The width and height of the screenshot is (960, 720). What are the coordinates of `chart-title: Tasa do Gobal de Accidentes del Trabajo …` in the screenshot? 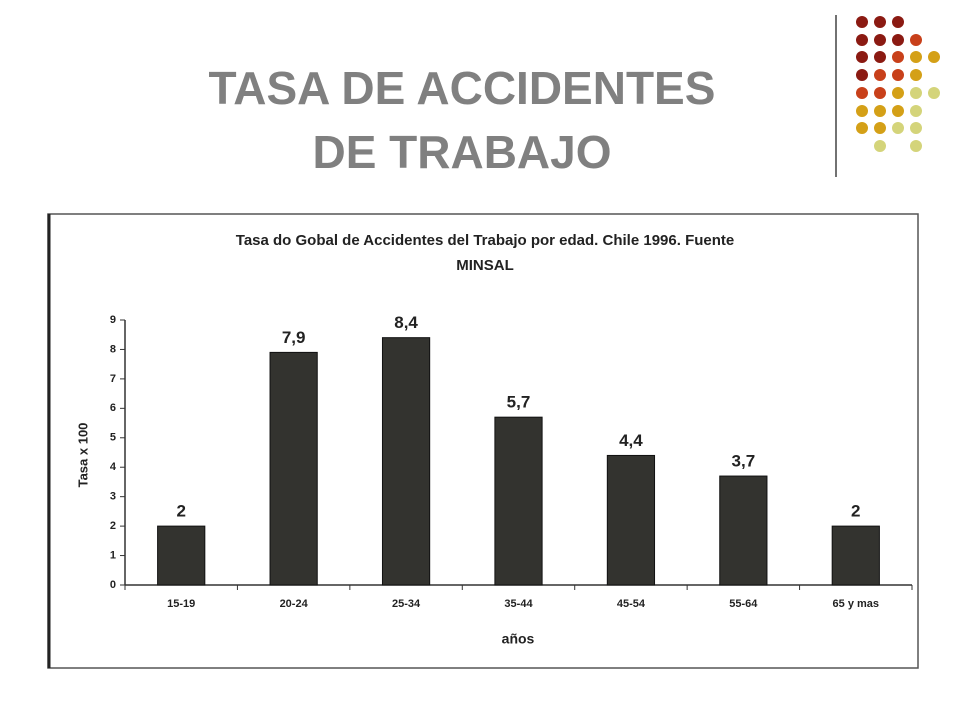 It's located at (485, 240).